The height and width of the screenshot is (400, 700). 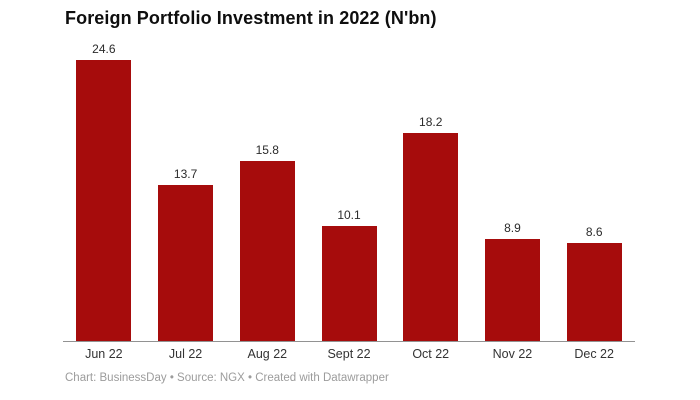 What do you see at coordinates (104, 49) in the screenshot?
I see `value-label: 24.6` at bounding box center [104, 49].